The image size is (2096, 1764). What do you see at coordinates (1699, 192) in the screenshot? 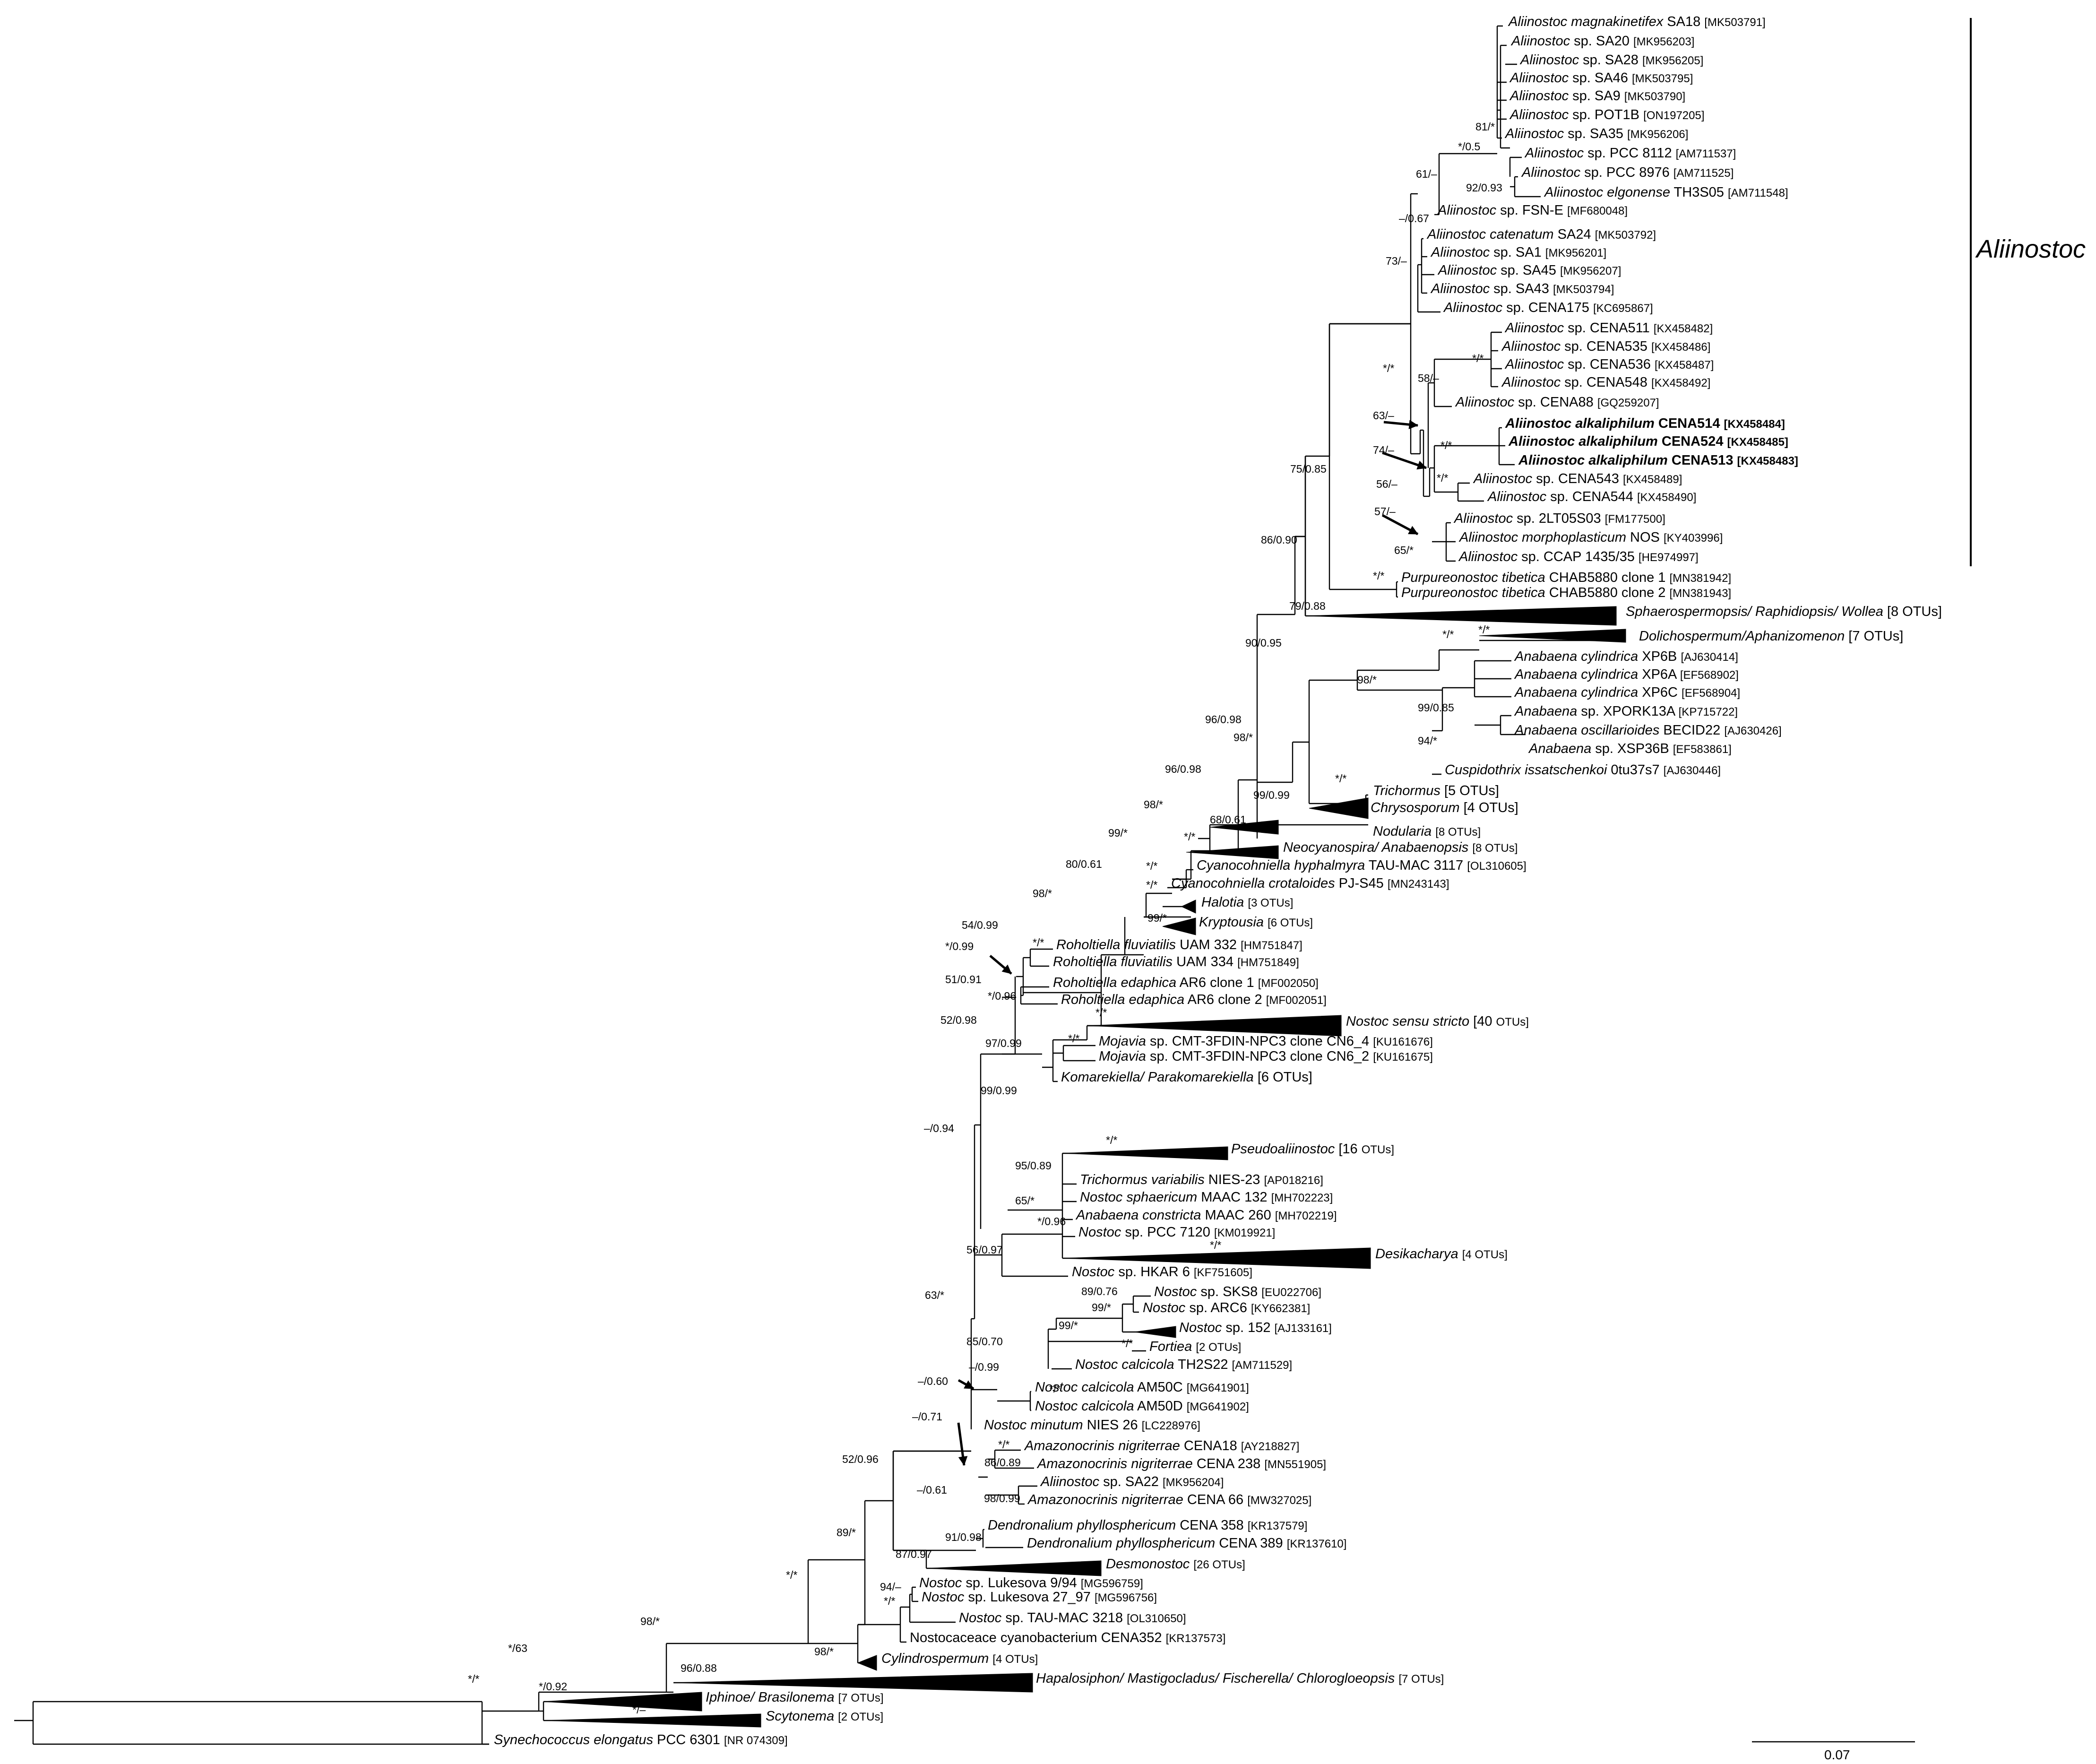
I see `strain-id: TH3S05` at bounding box center [1699, 192].